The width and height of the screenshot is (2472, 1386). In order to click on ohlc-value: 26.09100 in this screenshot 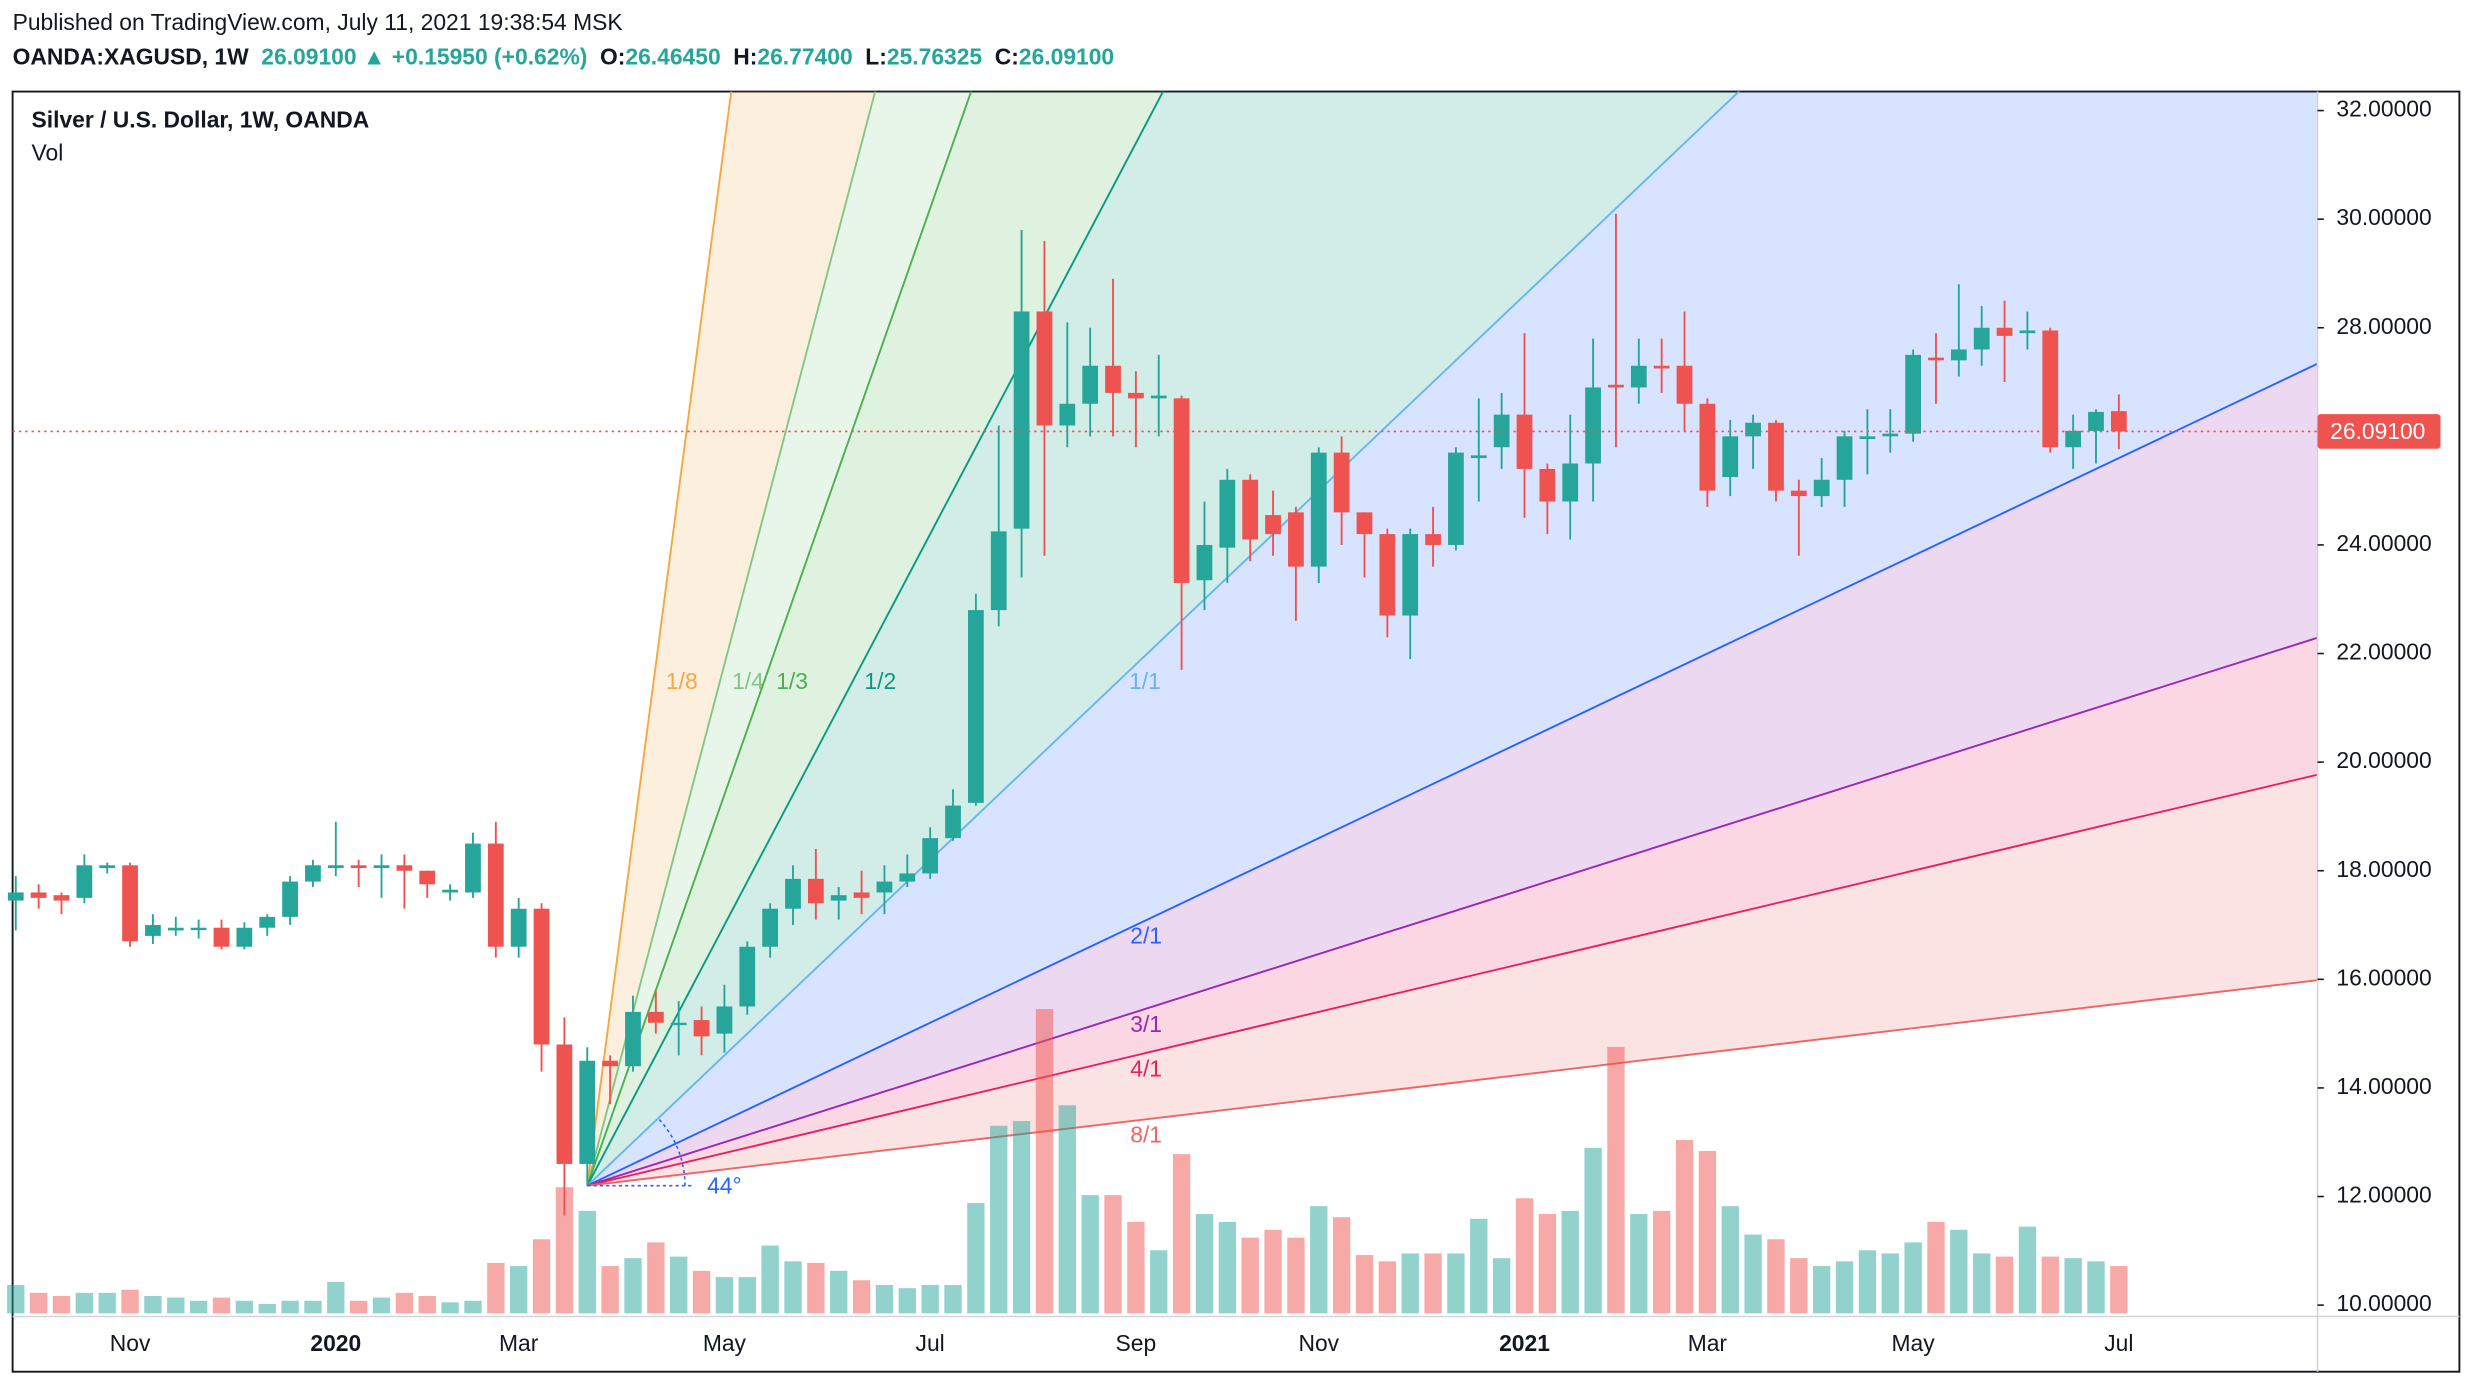, I will do `click(1066, 56)`.